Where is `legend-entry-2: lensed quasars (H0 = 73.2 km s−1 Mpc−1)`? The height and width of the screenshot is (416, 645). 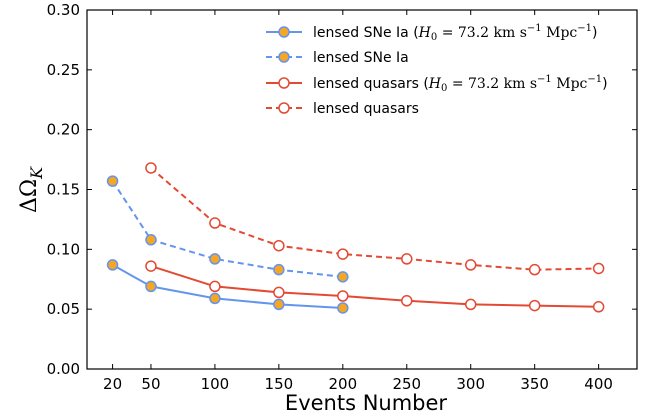 legend-entry-2: lensed quasars (H0 = 73.2 km s−1 Mpc−1) is located at coordinates (437, 84).